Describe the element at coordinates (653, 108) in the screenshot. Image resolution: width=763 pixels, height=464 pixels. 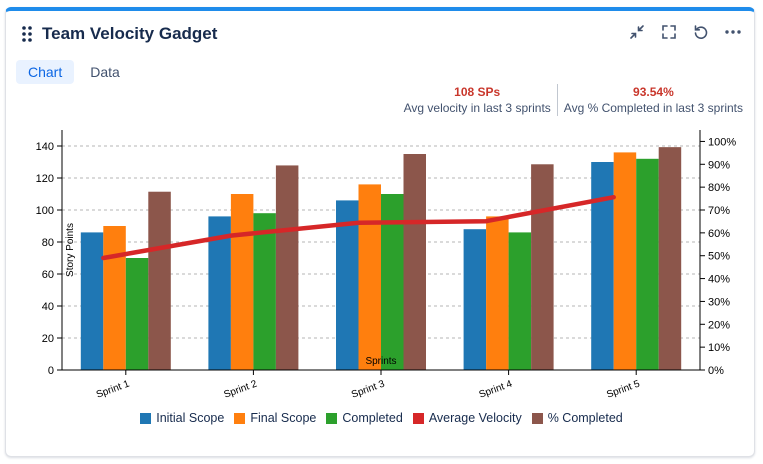
I see `avg-completed-label: Avg % Completed in last 3 sprints` at that location.